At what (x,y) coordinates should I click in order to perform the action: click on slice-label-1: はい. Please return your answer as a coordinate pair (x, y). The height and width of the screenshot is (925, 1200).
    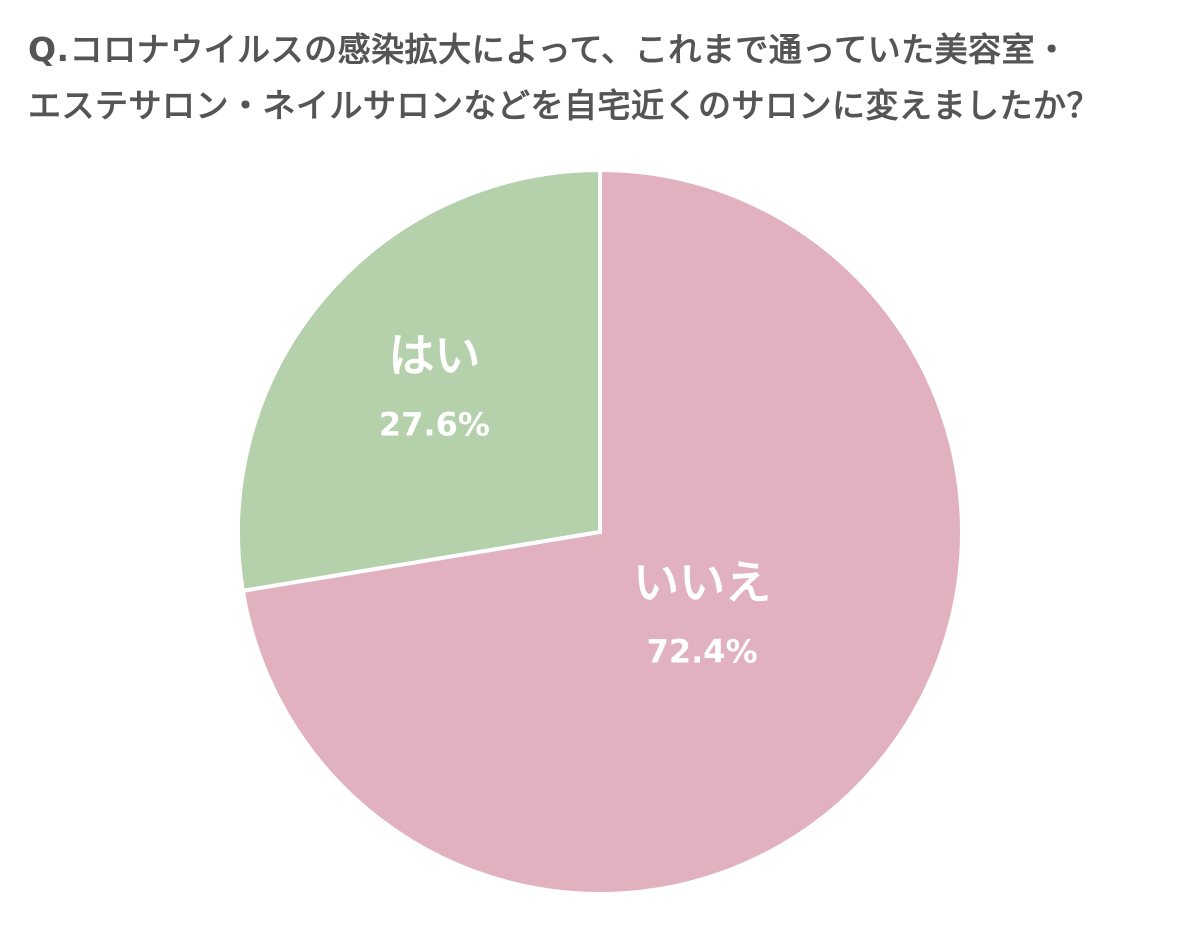
    Looking at the image, I should click on (434, 355).